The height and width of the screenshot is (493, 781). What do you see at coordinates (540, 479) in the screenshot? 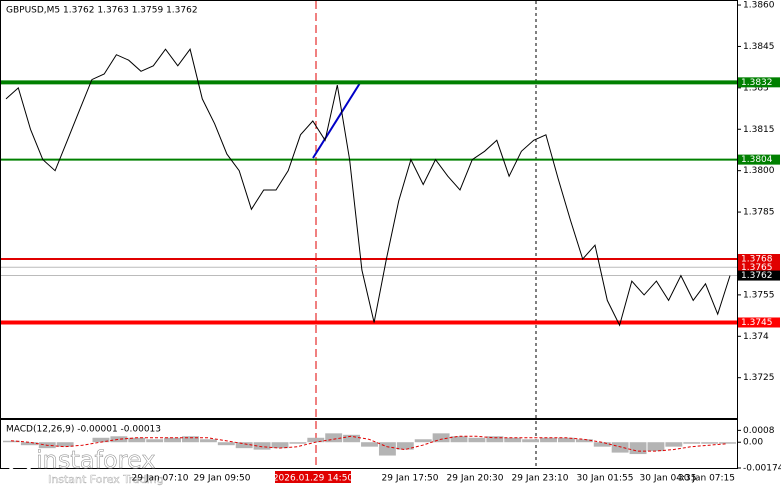
I see `x-tick-label: 29 Jan 23:10` at bounding box center [540, 479].